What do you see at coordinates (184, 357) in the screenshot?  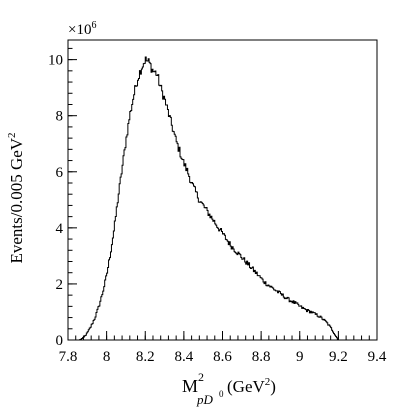 I see `x-tick-label: 8.4` at bounding box center [184, 357].